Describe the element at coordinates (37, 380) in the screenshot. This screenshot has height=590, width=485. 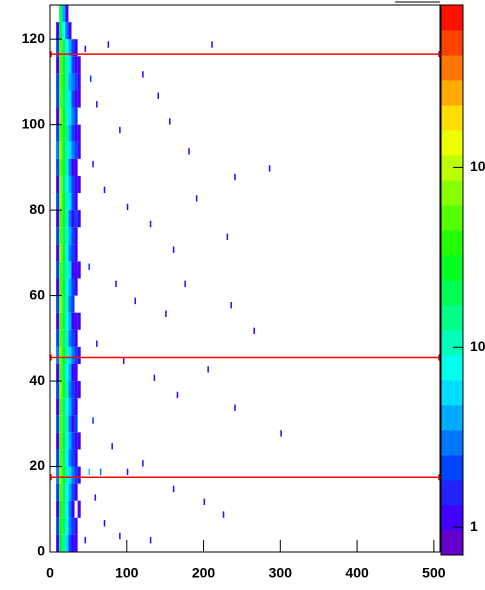
I see `y-tick-label: 40` at that location.